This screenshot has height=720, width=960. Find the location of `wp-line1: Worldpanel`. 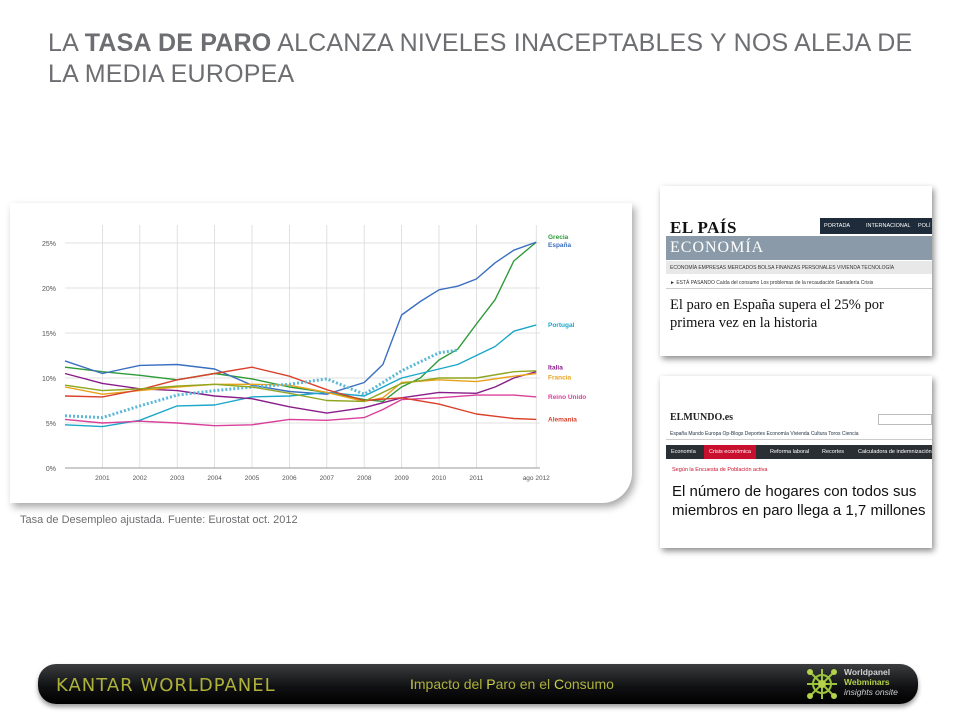

wp-line1: Worldpanel is located at coordinates (867, 672).